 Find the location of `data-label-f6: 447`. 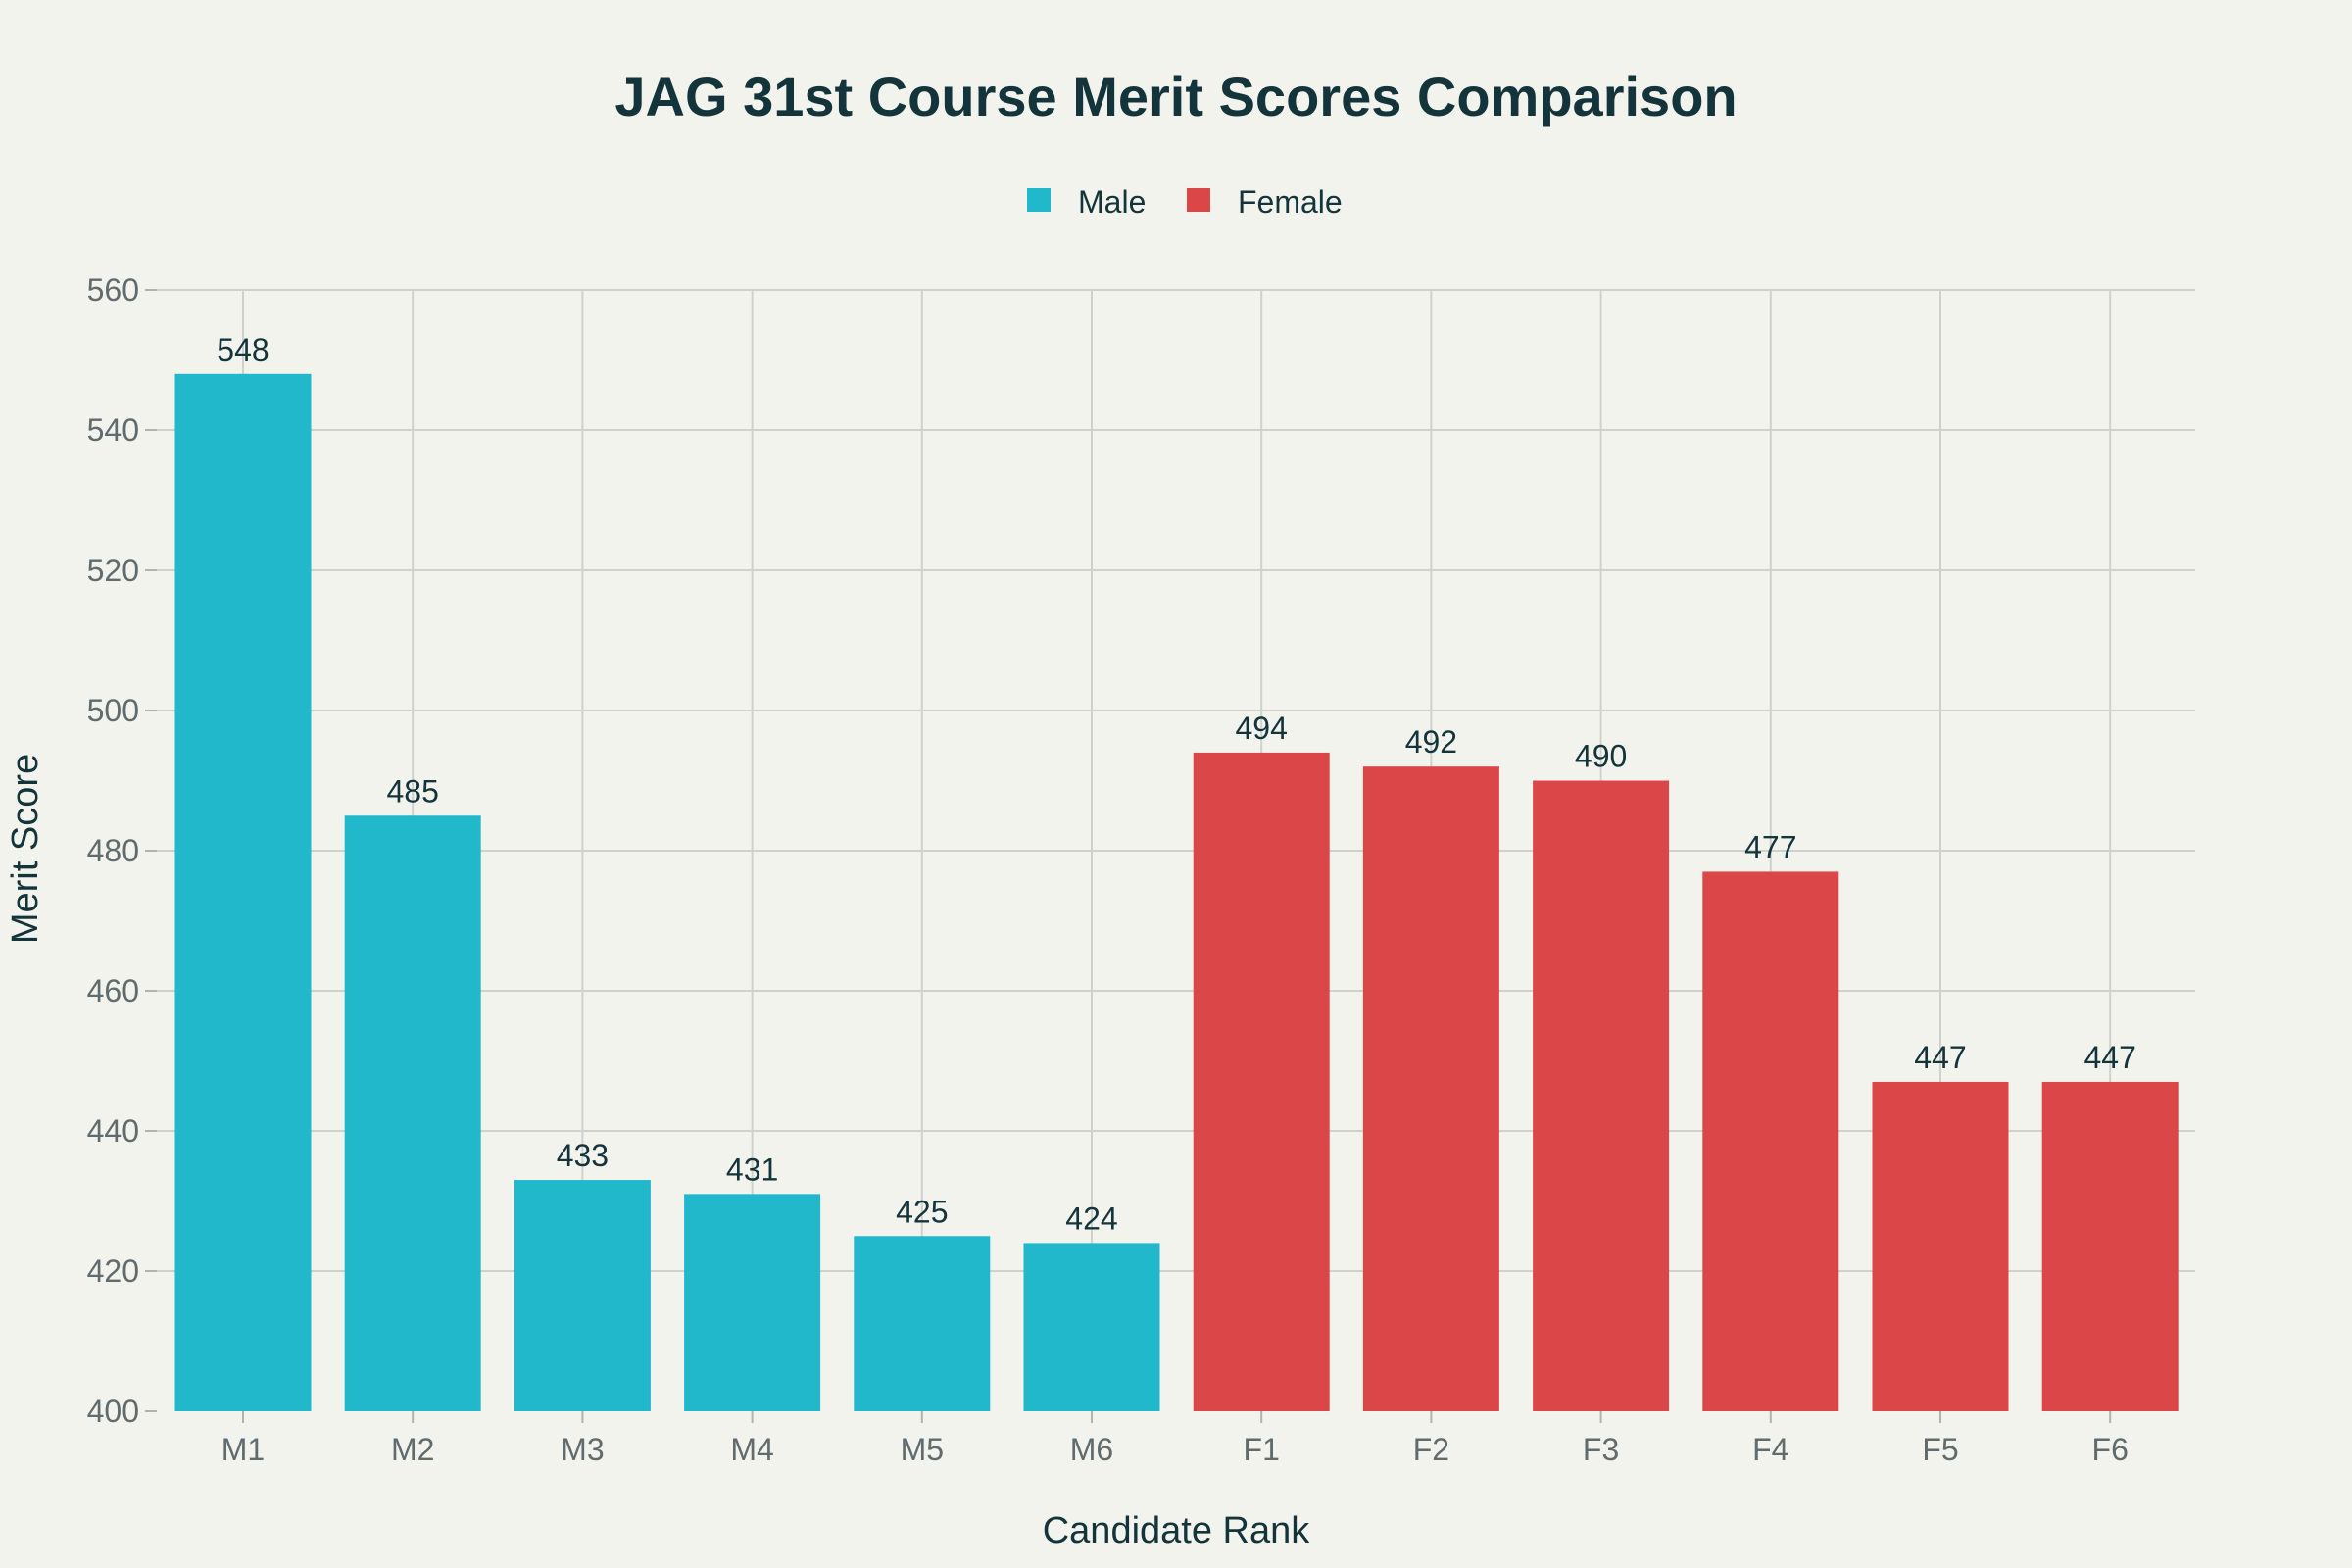

data-label-f6: 447 is located at coordinates (2110, 1057).